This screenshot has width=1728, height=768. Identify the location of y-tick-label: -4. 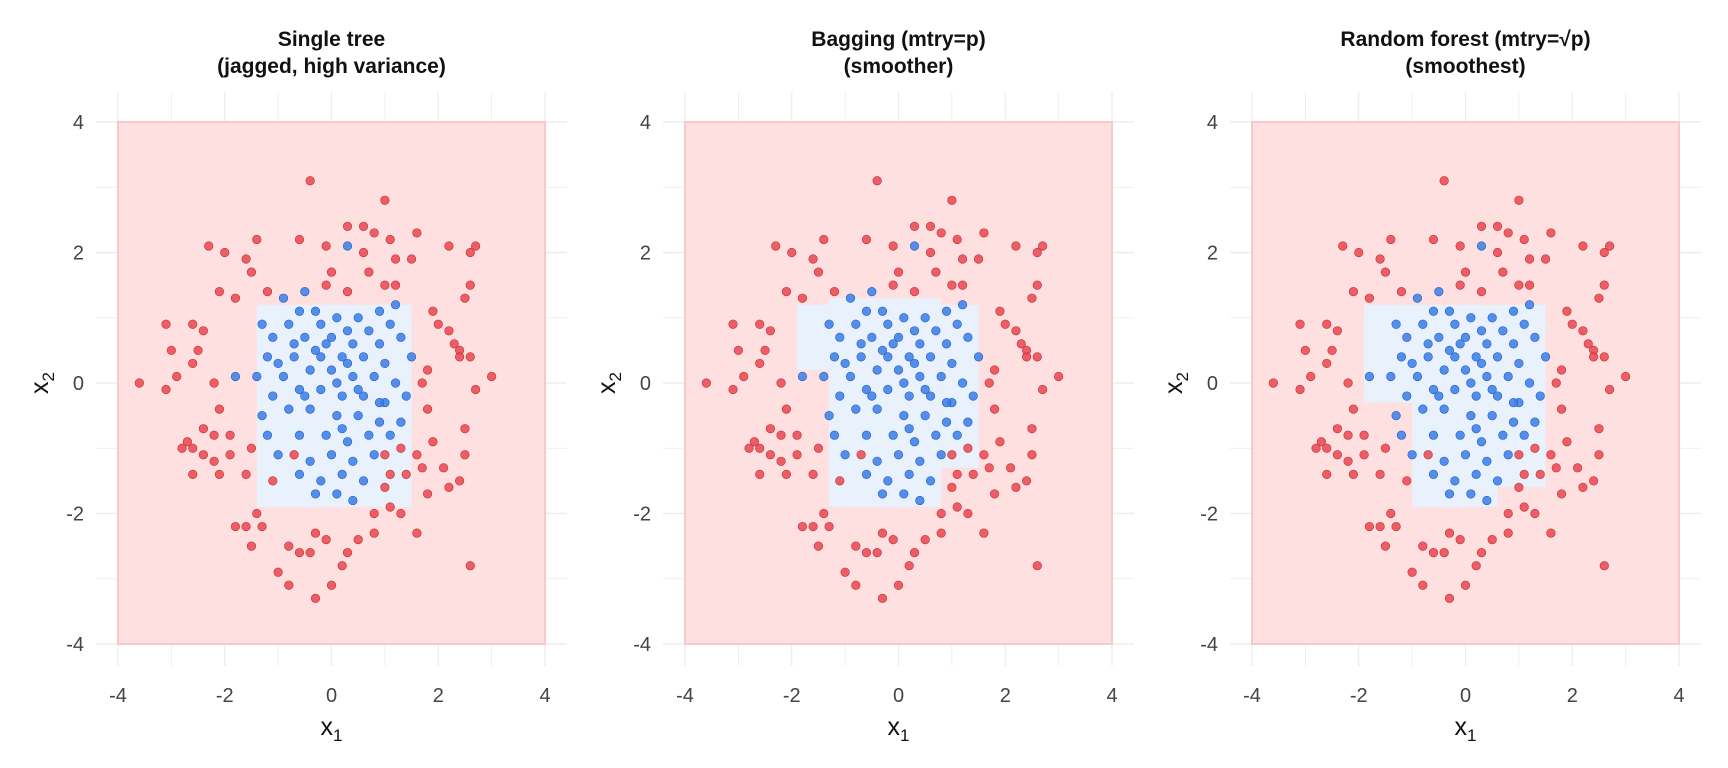
(75, 645).